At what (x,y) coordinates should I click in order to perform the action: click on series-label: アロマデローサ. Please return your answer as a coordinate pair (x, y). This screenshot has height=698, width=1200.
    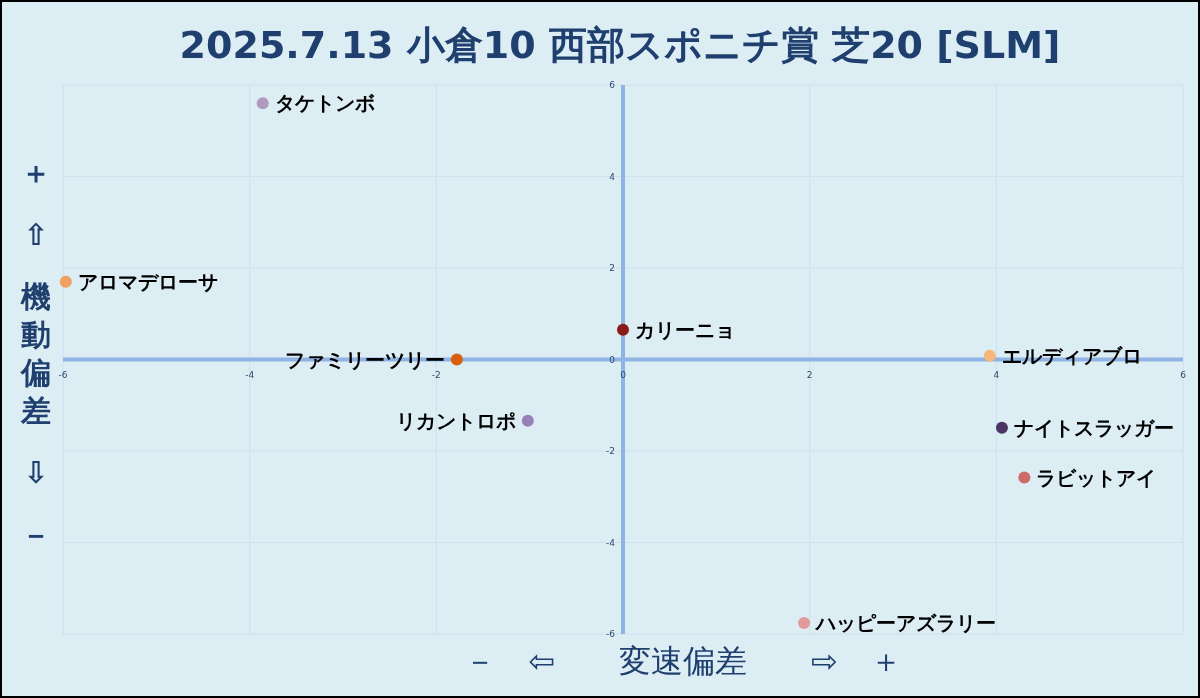
    Looking at the image, I should click on (147, 281).